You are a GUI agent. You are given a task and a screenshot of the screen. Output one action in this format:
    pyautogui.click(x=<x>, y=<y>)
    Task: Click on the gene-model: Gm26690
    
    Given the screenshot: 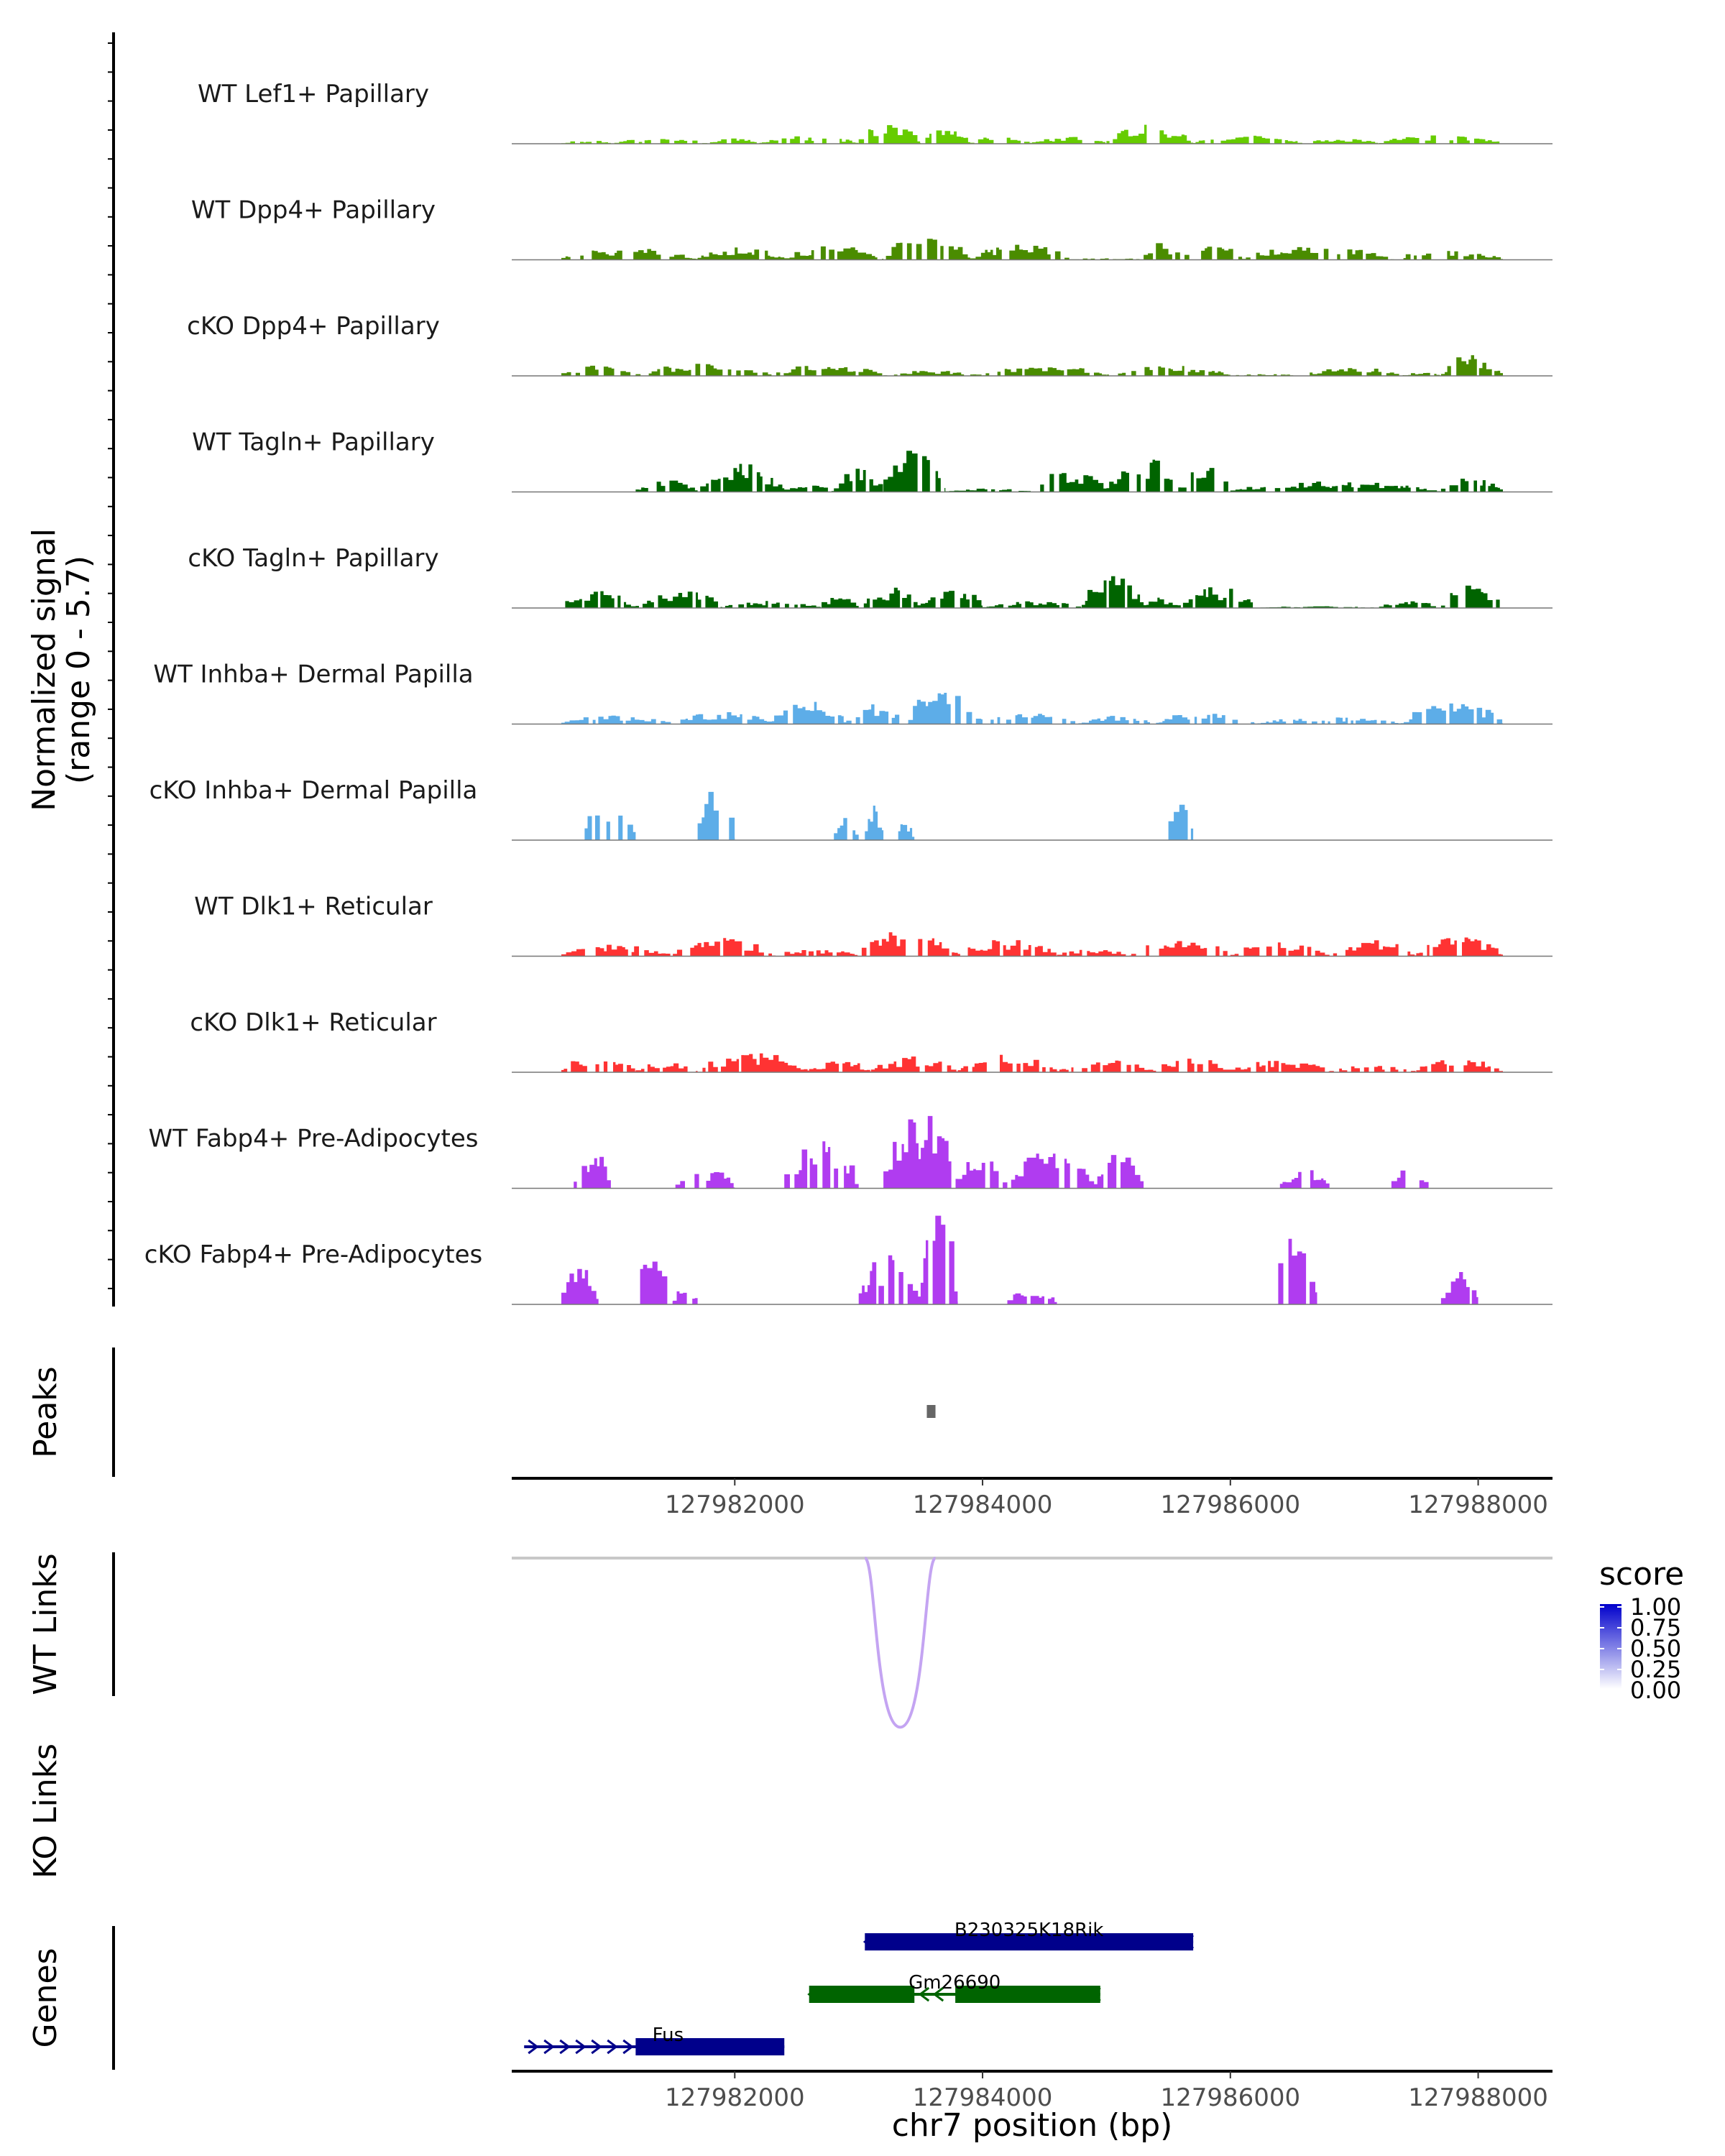 What is the action you would take?
    pyautogui.click(x=954, y=1987)
    